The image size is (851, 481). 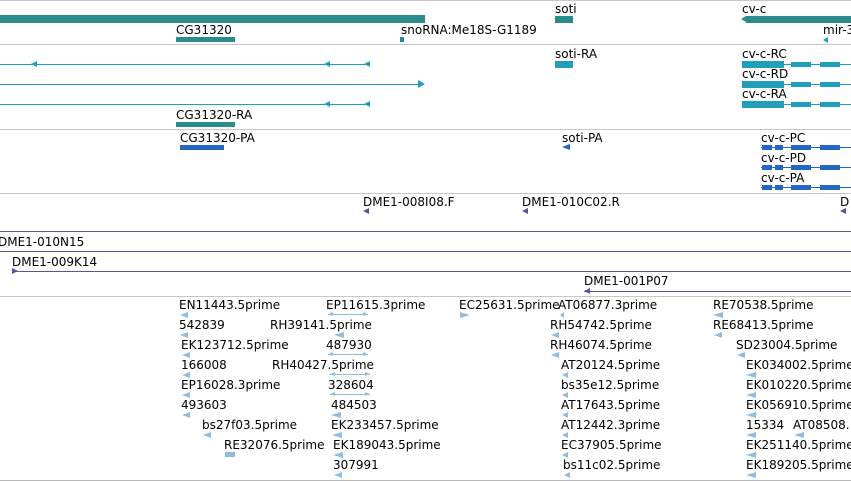 What do you see at coordinates (351, 385) in the screenshot?
I see `est-label: 328604` at bounding box center [351, 385].